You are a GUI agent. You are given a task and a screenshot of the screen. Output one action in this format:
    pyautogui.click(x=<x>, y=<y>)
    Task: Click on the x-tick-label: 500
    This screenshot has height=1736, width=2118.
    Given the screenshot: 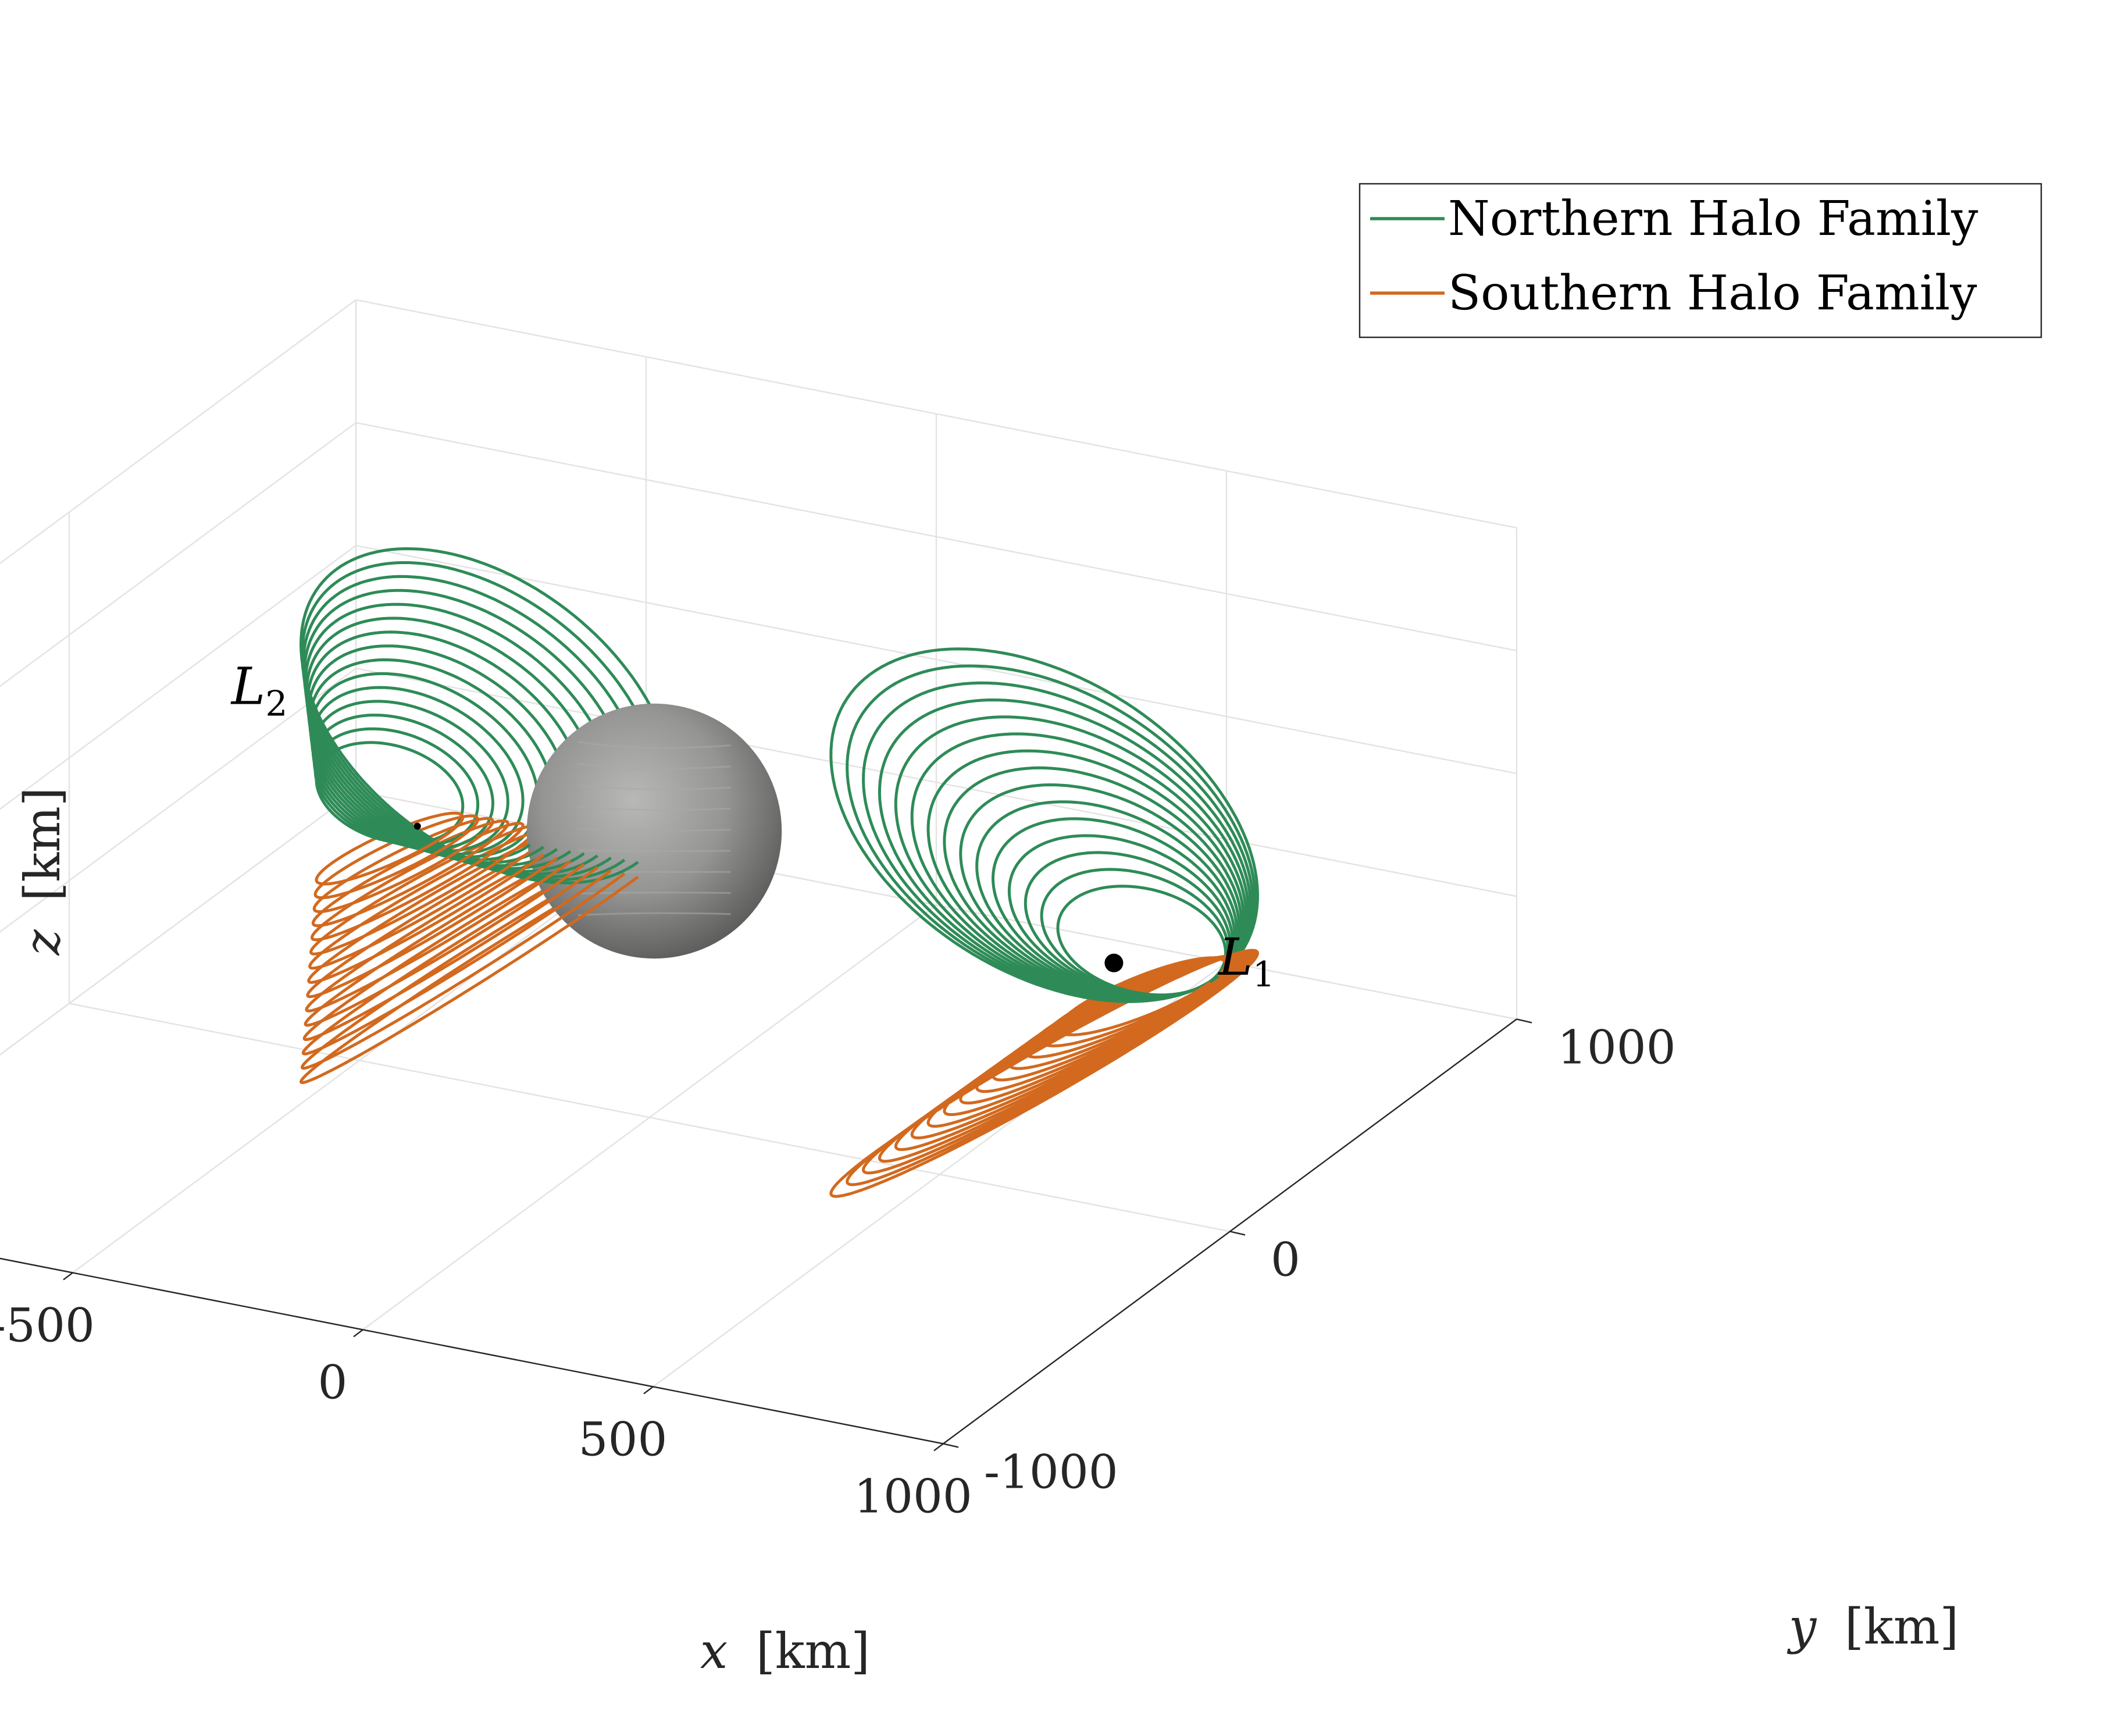 What is the action you would take?
    pyautogui.click(x=623, y=1439)
    